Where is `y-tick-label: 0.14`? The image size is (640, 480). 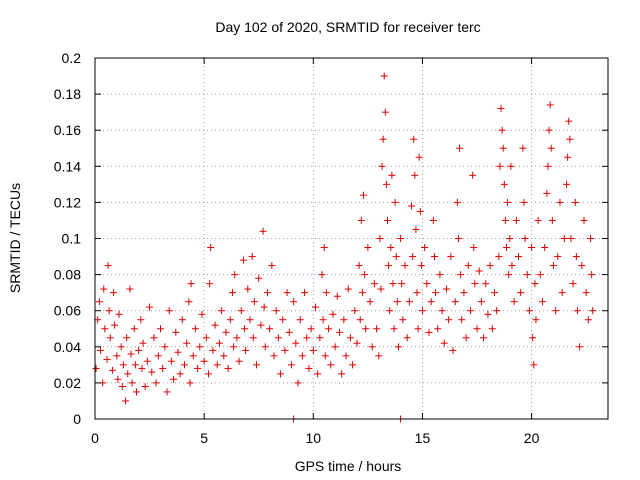
y-tick-label: 0.14 is located at coordinates (67, 166).